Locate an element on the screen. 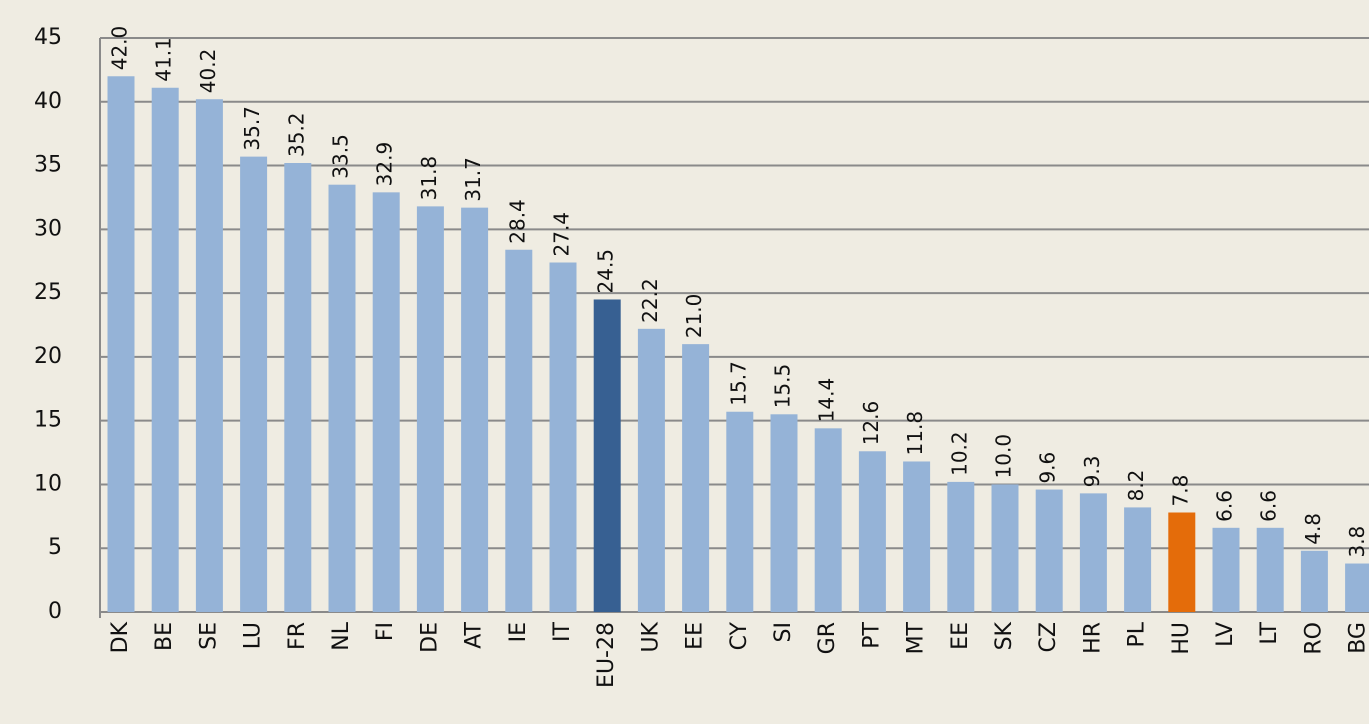 The image size is (1369, 724). x-tick-label: EU-28 is located at coordinates (606, 655).